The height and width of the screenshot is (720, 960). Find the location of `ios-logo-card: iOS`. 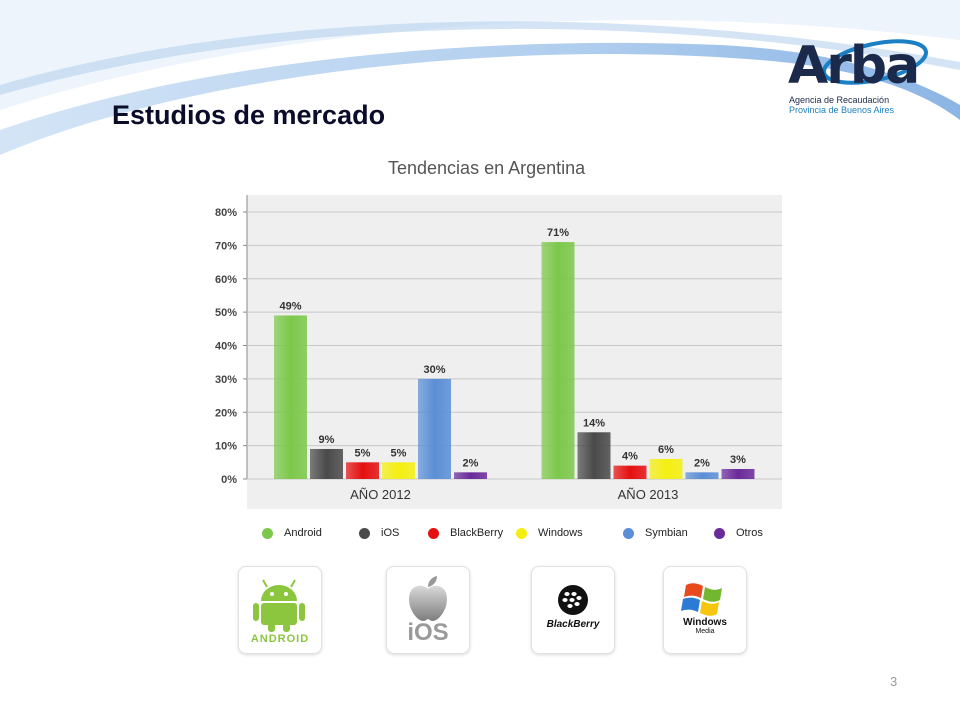

ios-logo-card: iOS is located at coordinates (428, 610).